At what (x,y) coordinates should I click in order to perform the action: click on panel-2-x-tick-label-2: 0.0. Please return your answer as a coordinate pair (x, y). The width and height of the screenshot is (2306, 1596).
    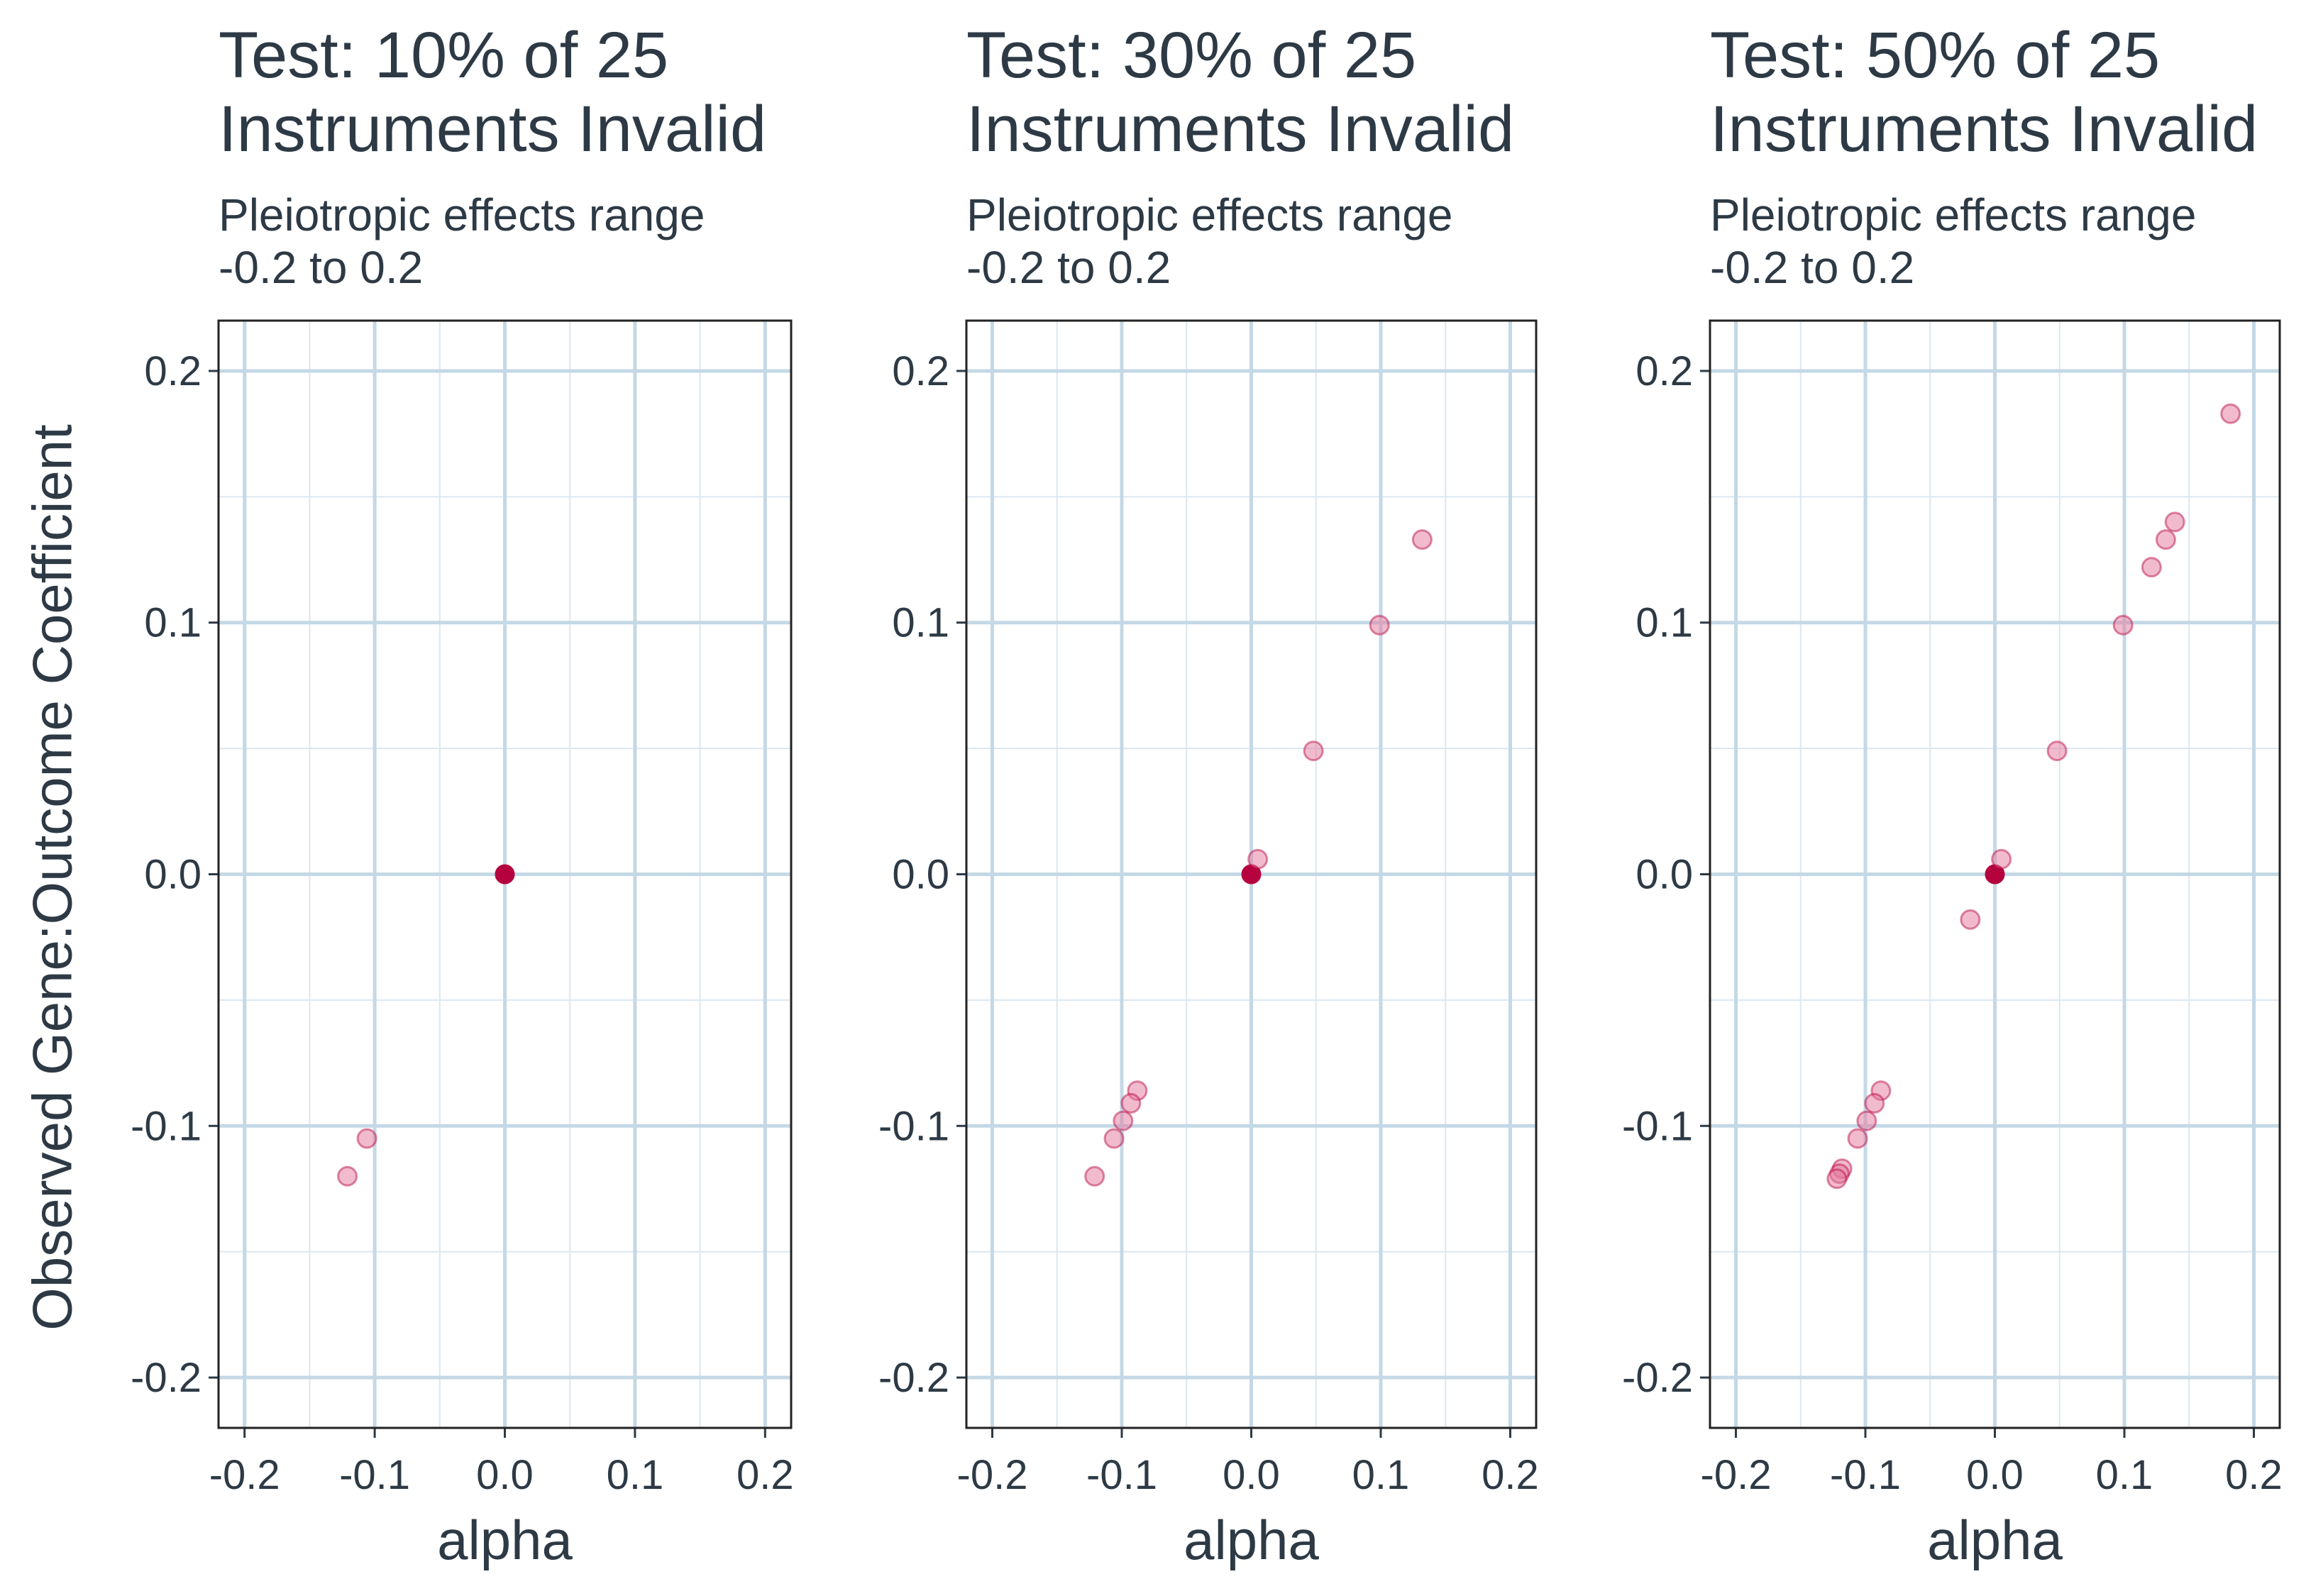
    Looking at the image, I should click on (1251, 1475).